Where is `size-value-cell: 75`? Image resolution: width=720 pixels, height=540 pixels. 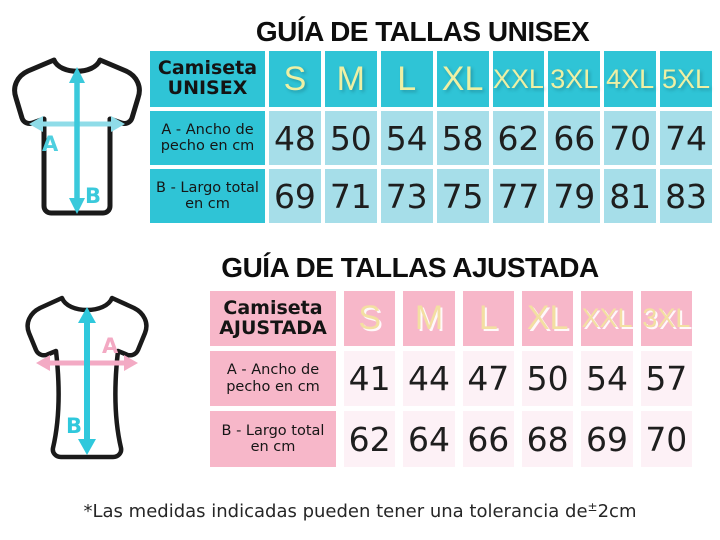 size-value-cell: 75 is located at coordinates (462, 196).